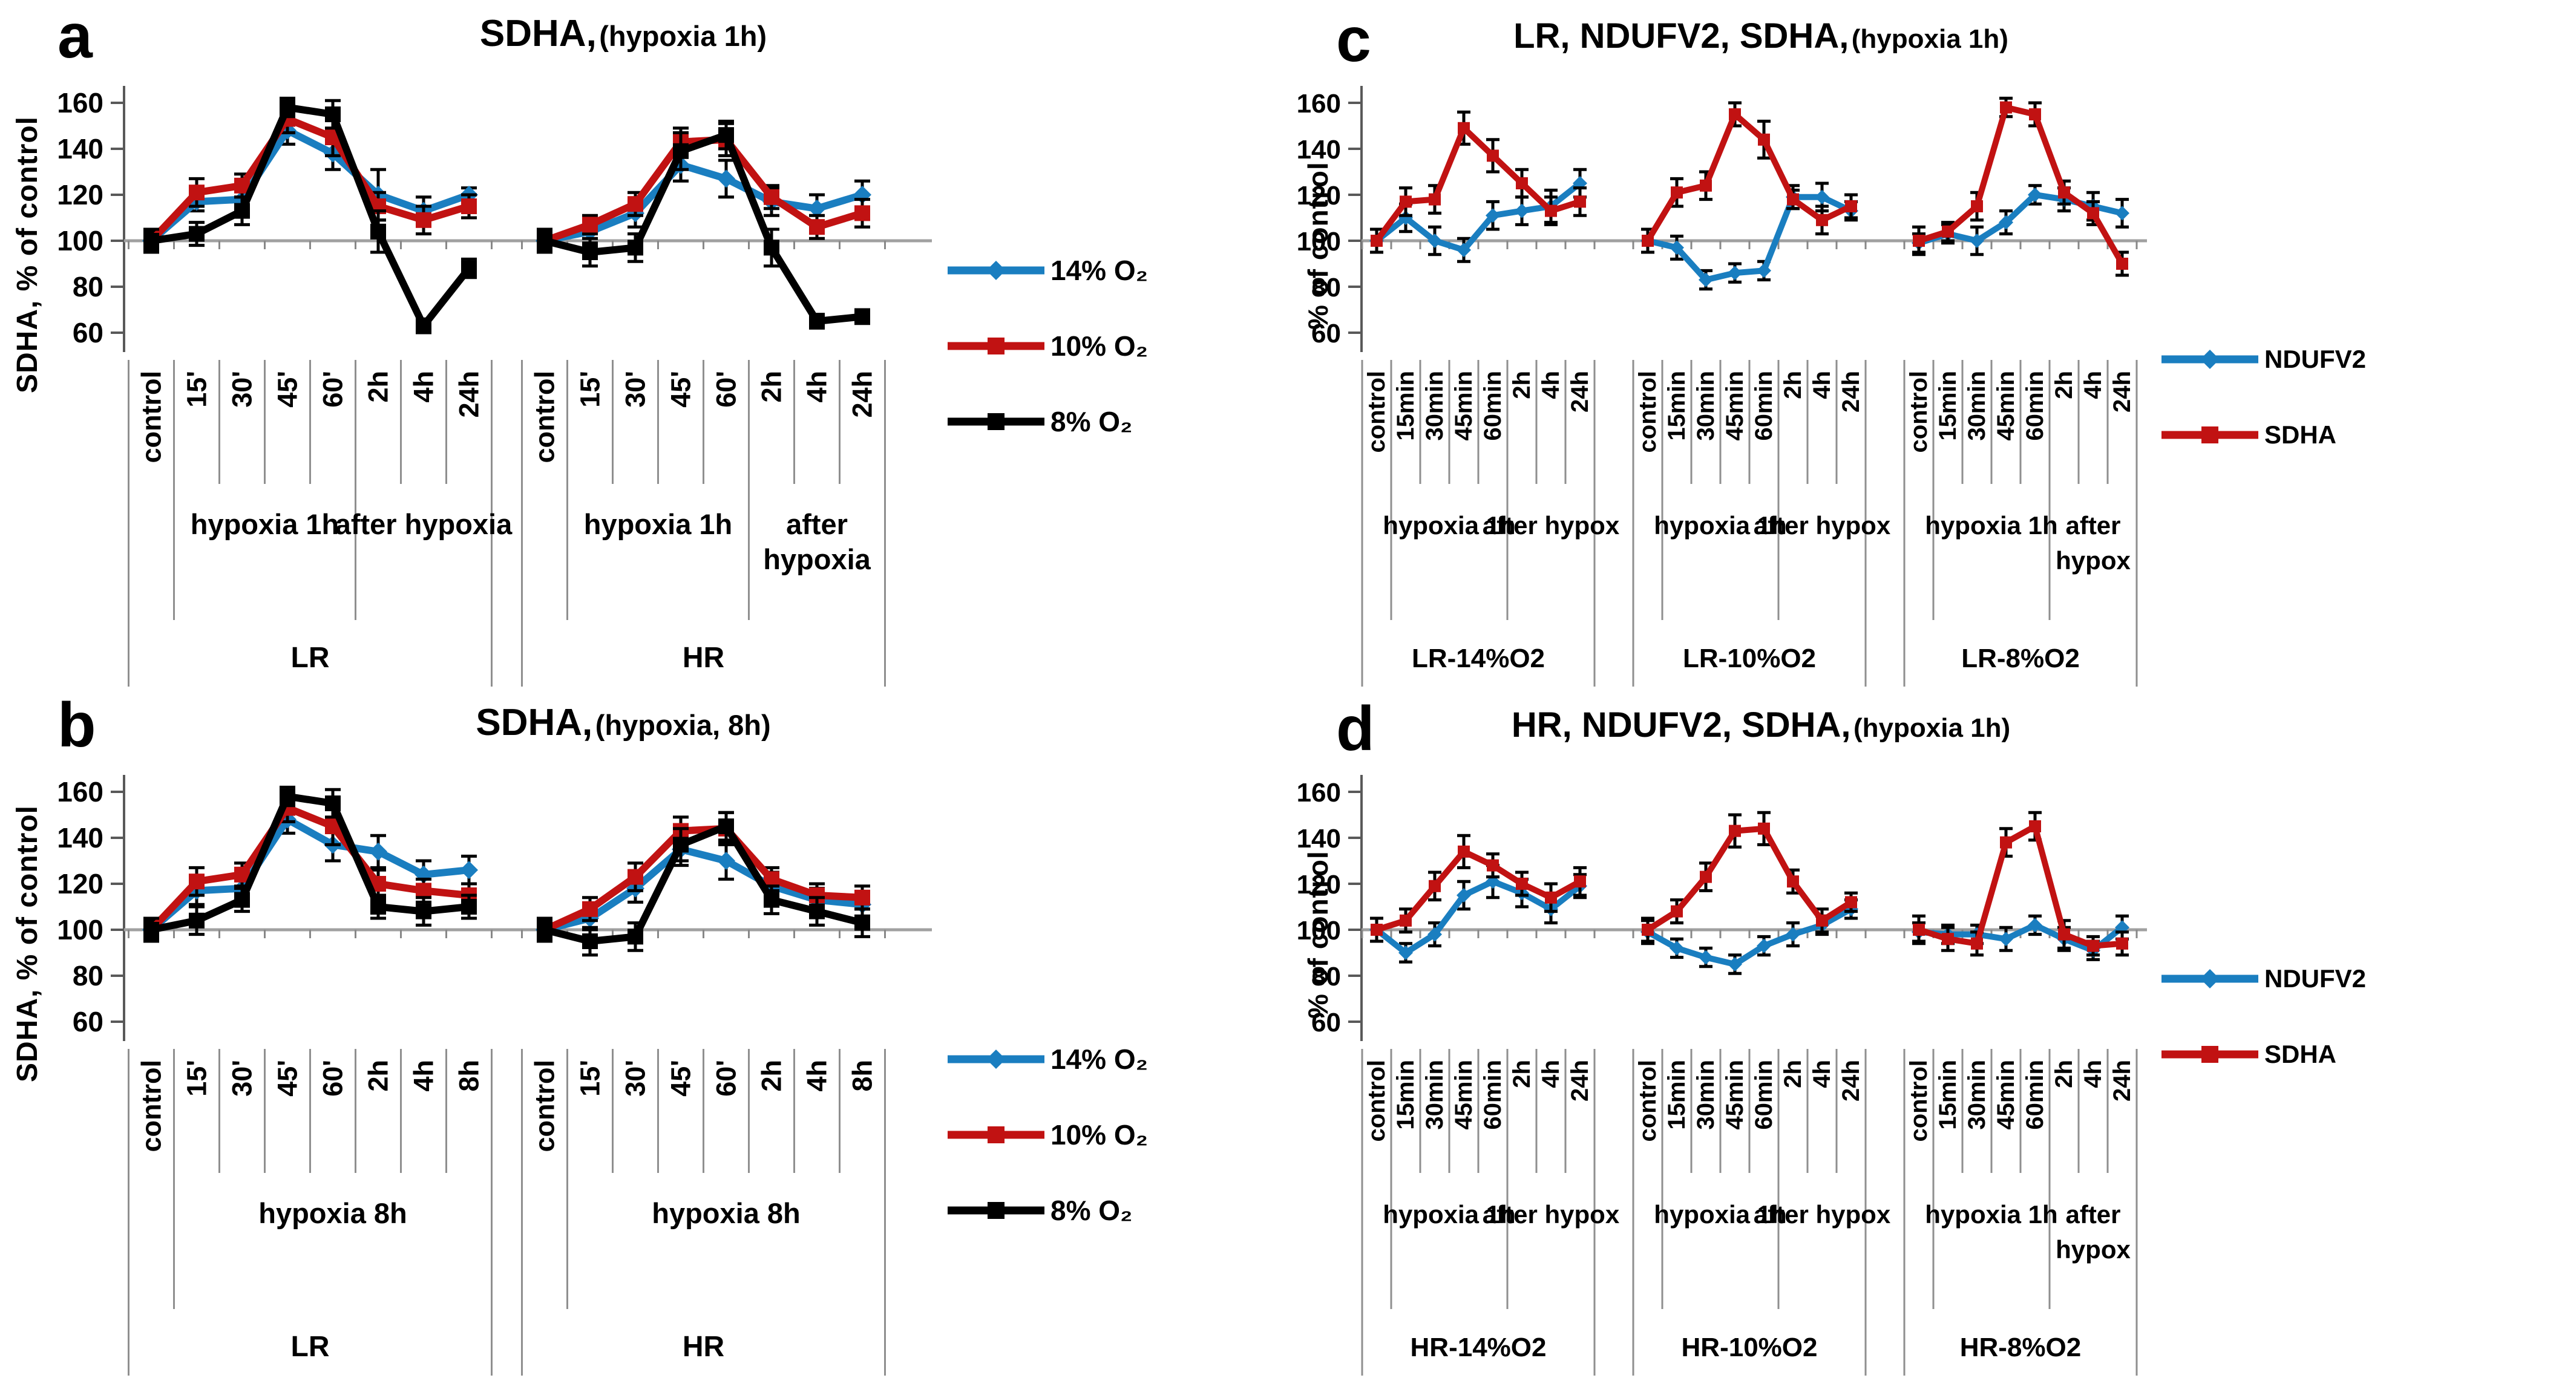  I want to click on panel-c-y-axis-title: % of control, so click(1318, 246).